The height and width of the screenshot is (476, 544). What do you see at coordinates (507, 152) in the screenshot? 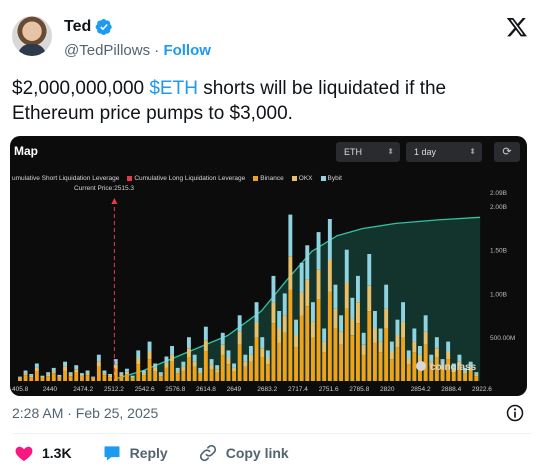
I see `refresh-button: ⟳` at bounding box center [507, 152].